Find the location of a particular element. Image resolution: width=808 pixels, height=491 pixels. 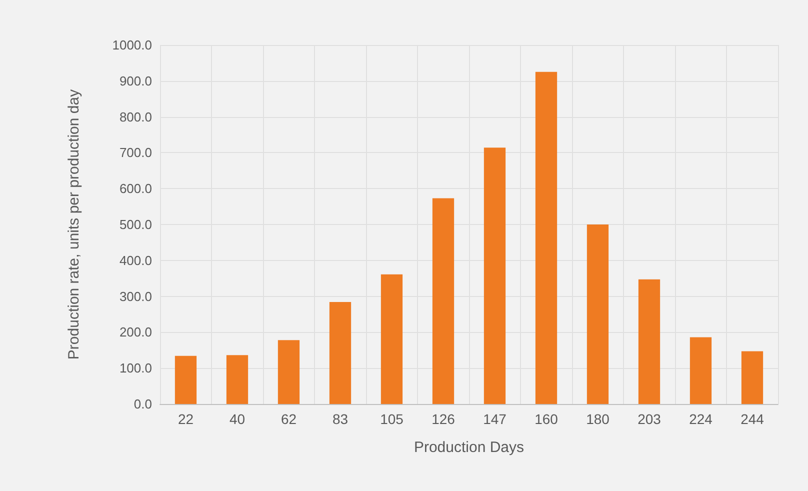

y-tick-label: 200.0 is located at coordinates (135, 332).